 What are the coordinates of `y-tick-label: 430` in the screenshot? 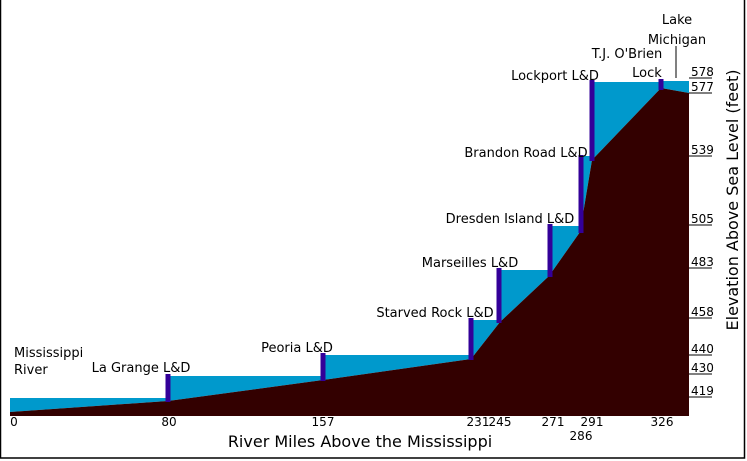 It's located at (702, 368).